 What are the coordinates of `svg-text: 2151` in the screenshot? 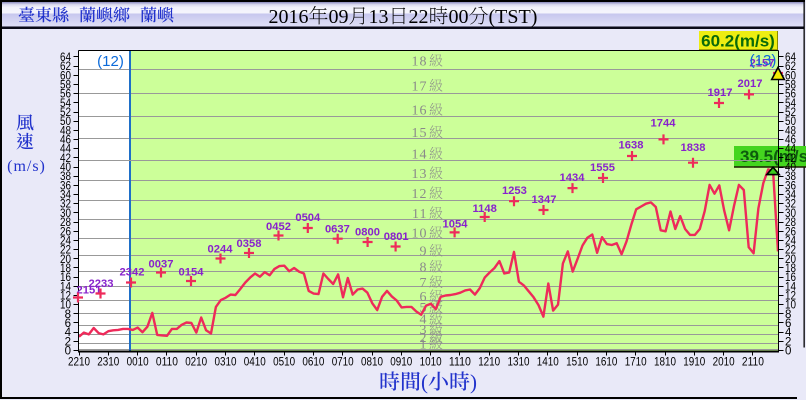 It's located at (89, 291).